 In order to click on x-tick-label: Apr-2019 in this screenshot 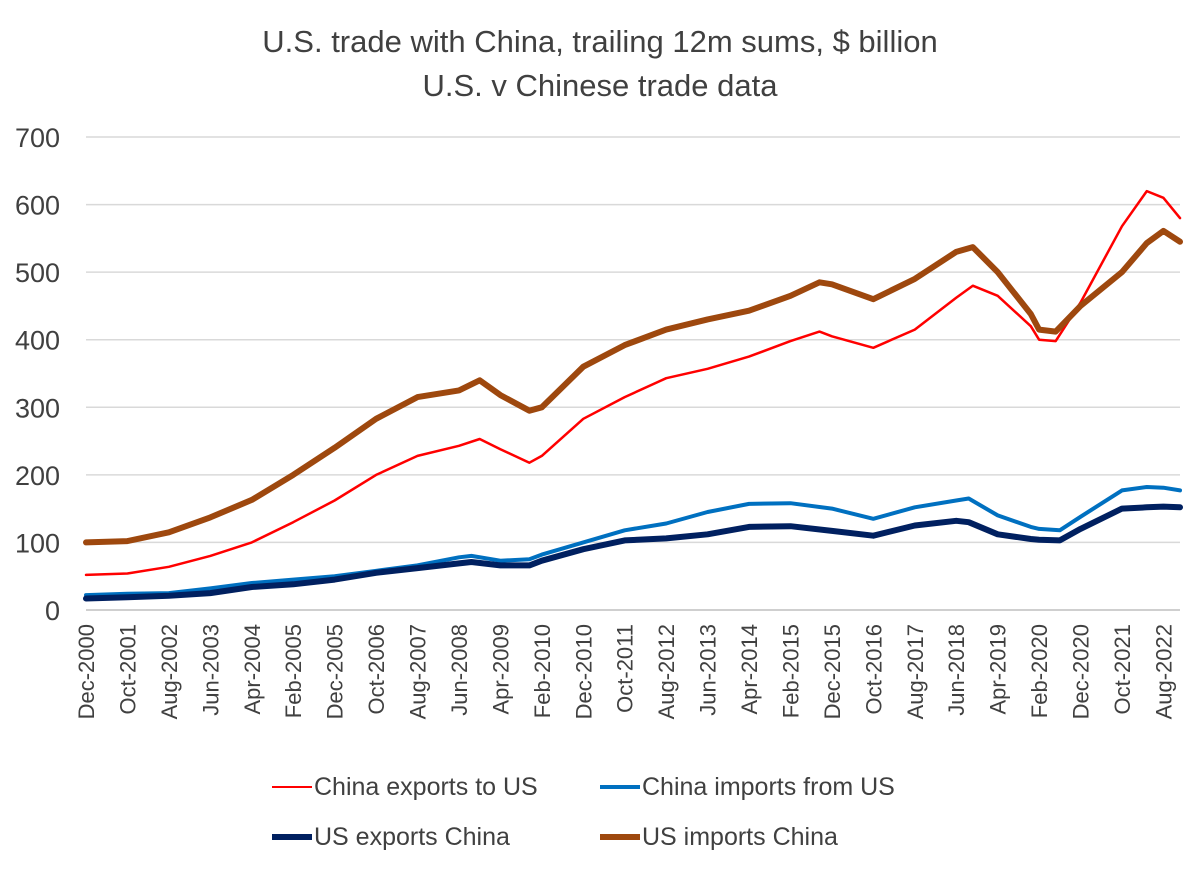, I will do `click(998, 669)`.